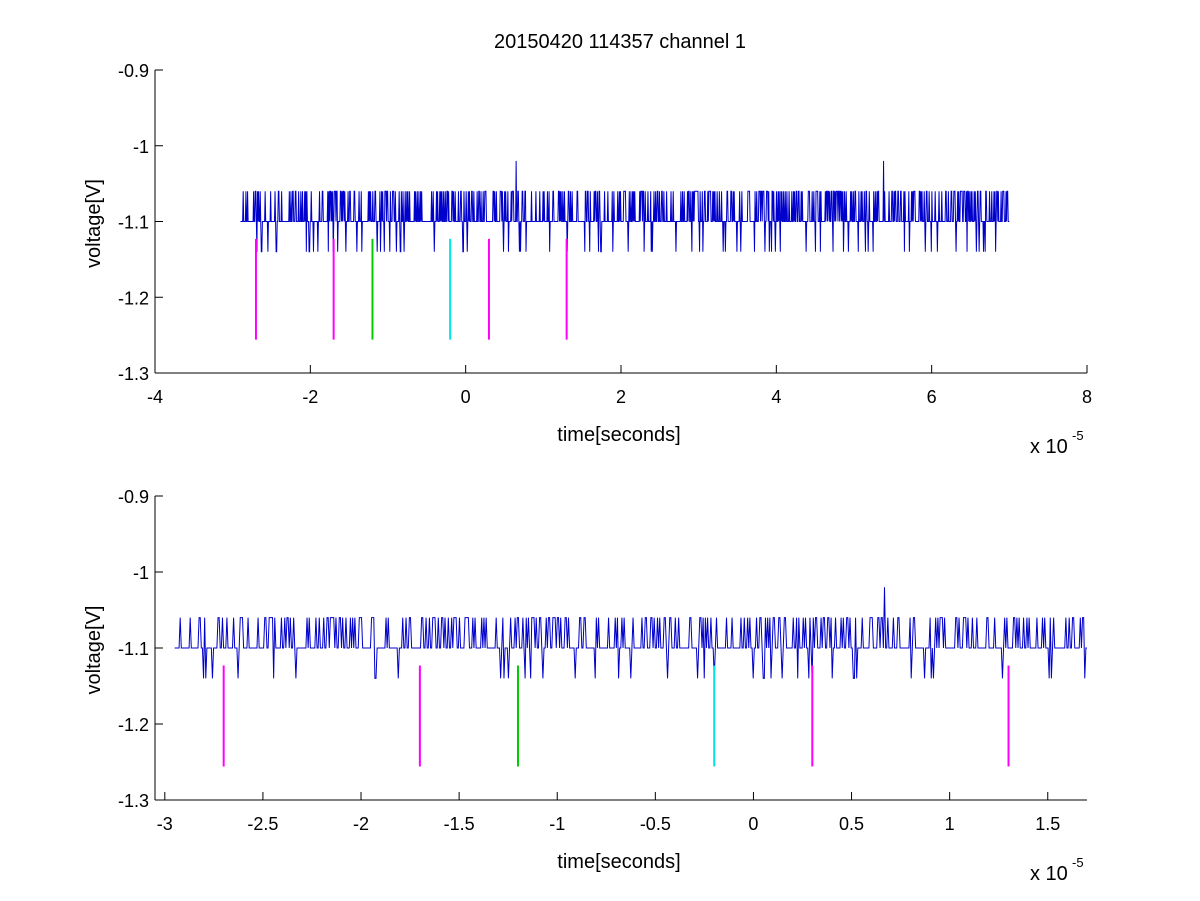 This screenshot has height=901, width=1200. I want to click on x-tick-label: -1, so click(557, 824).